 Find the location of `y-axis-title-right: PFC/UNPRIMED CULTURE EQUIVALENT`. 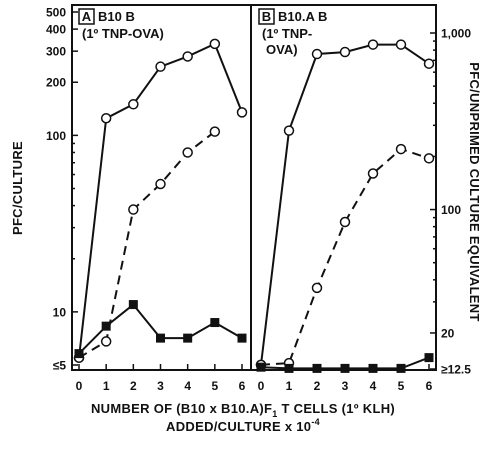

y-axis-title-right: PFC/UNPRIMED CULTURE EQUIVALENT is located at coordinates (474, 191).